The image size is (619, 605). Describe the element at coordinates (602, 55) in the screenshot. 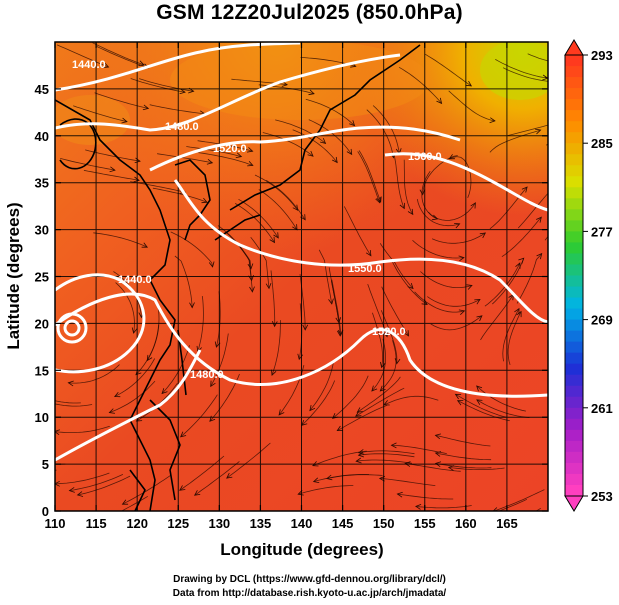

I see `colorbar-label: 293` at that location.